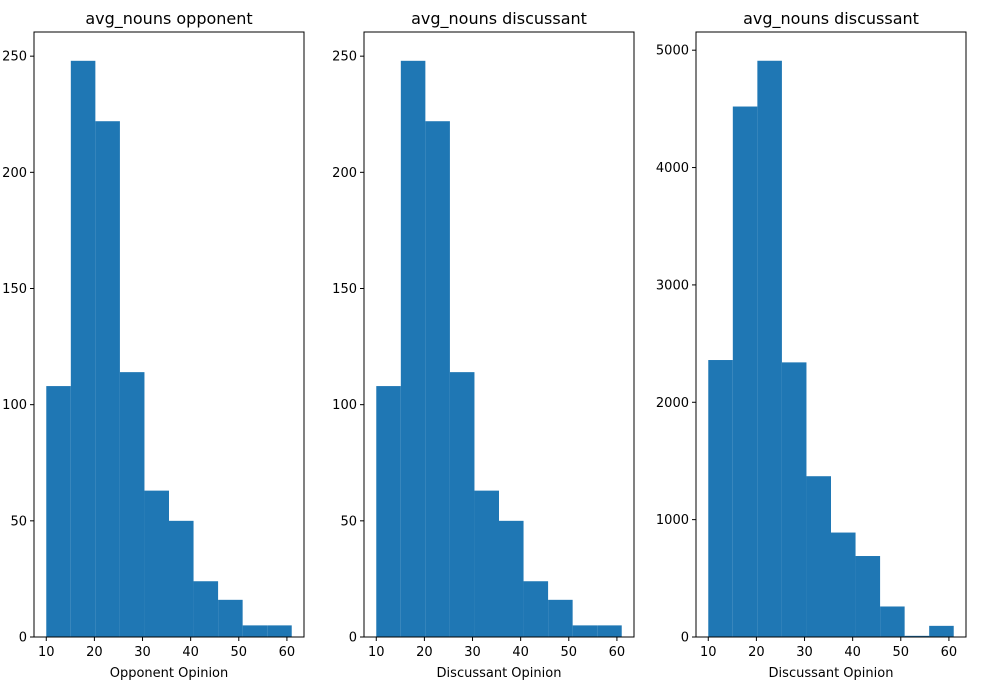  Describe the element at coordinates (169, 673) in the screenshot. I see `x-axis-label: Opponent Opinion` at that location.